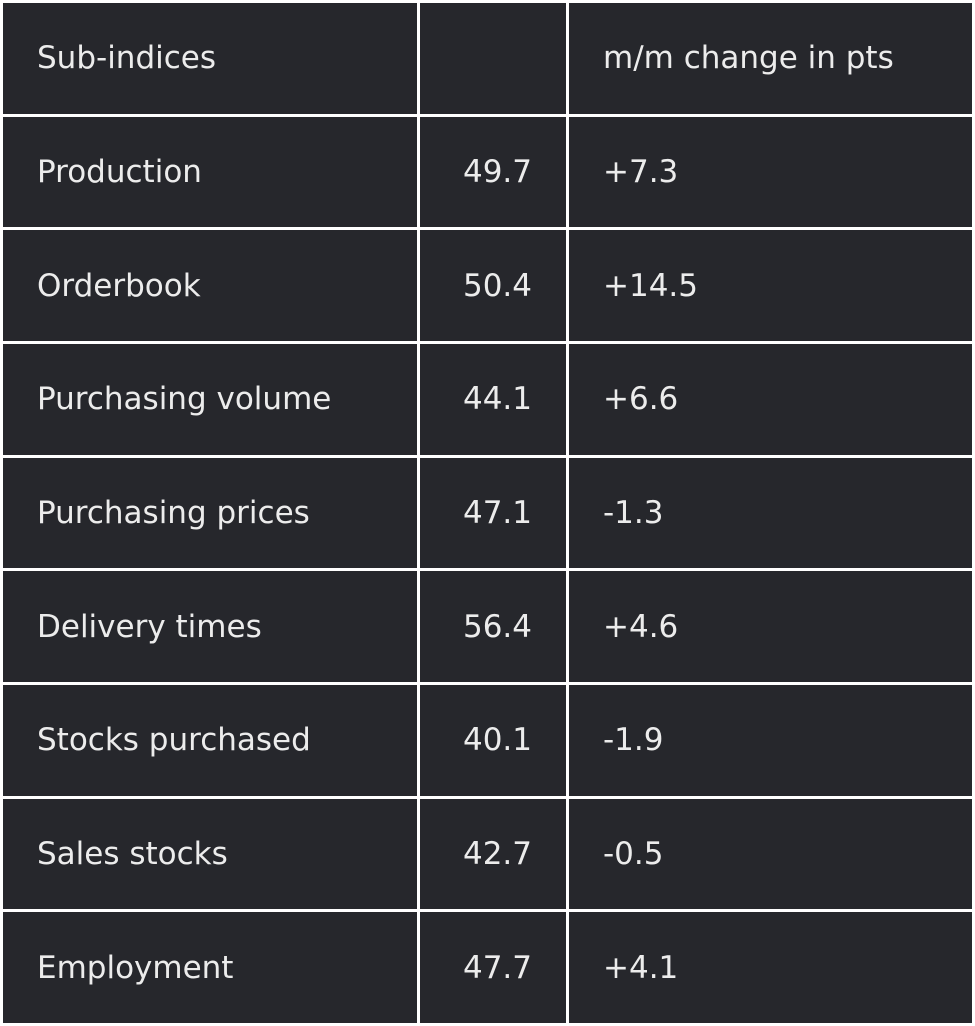 Image resolution: width=975 pixels, height=1026 pixels. I want to click on table-row: Purchasing volume 44.1 +6.6, so click(487, 399).